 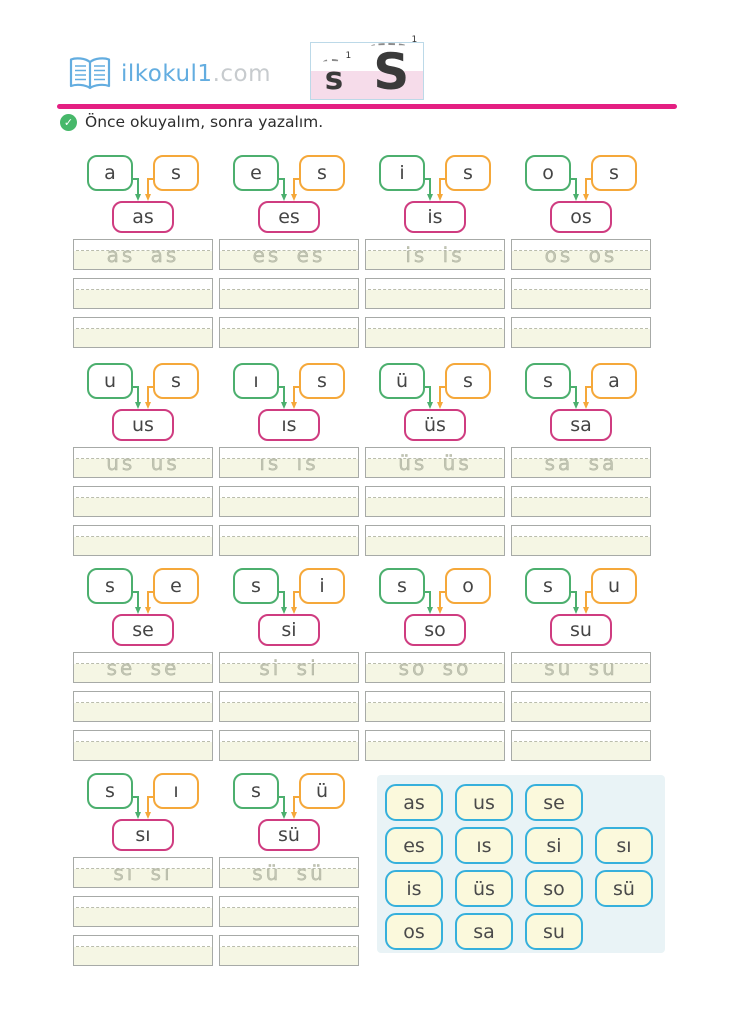 What do you see at coordinates (581, 463) in the screenshot?
I see `traced-text: sa sa` at bounding box center [581, 463].